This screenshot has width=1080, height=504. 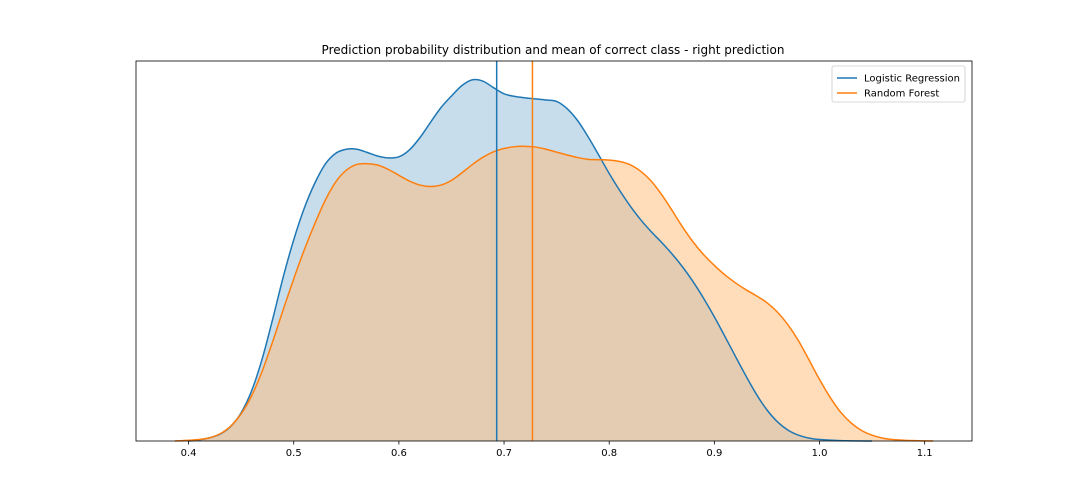 What do you see at coordinates (189, 453) in the screenshot?
I see `x-tick-label: 0.4` at bounding box center [189, 453].